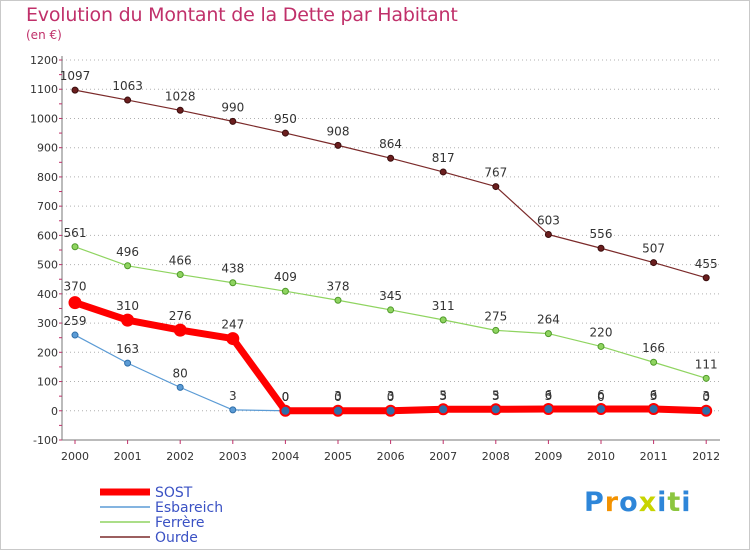 The width and height of the screenshot is (750, 550). I want to click on logo-letter: r, so click(612, 502).